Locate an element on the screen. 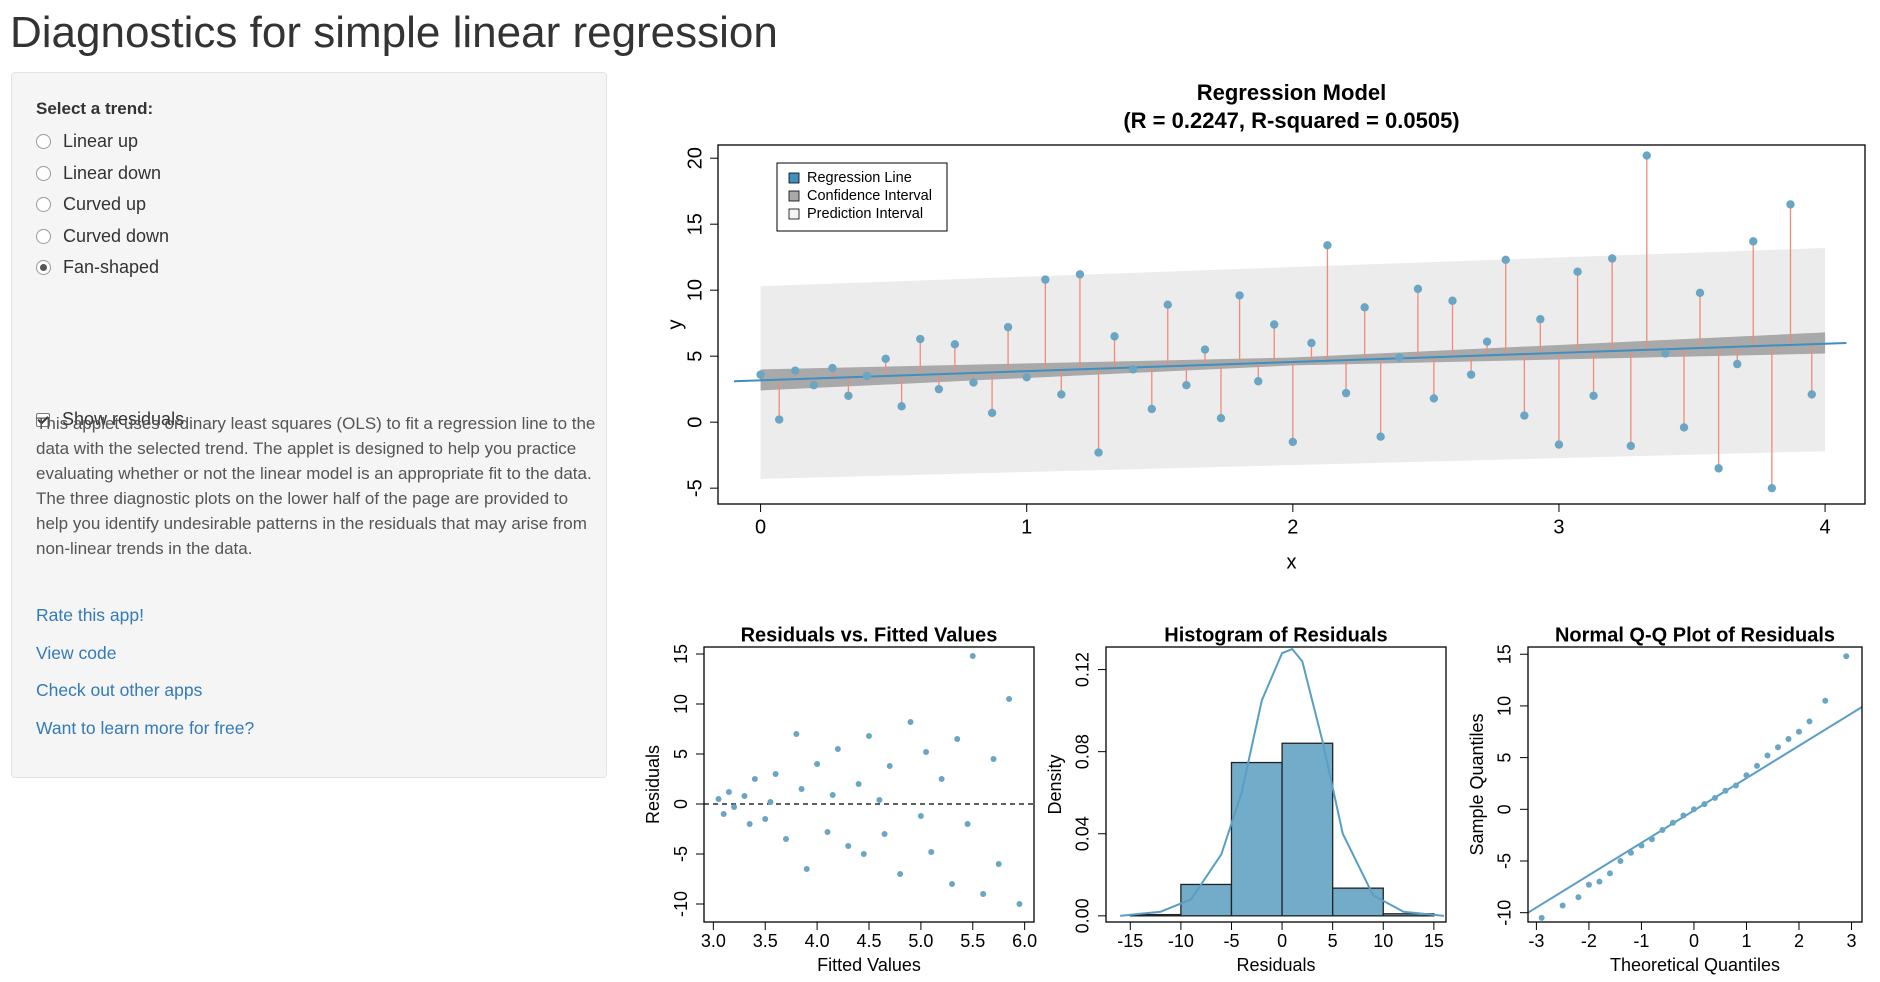 The image size is (1880, 982). plot-frame is located at coordinates (1276, 784).